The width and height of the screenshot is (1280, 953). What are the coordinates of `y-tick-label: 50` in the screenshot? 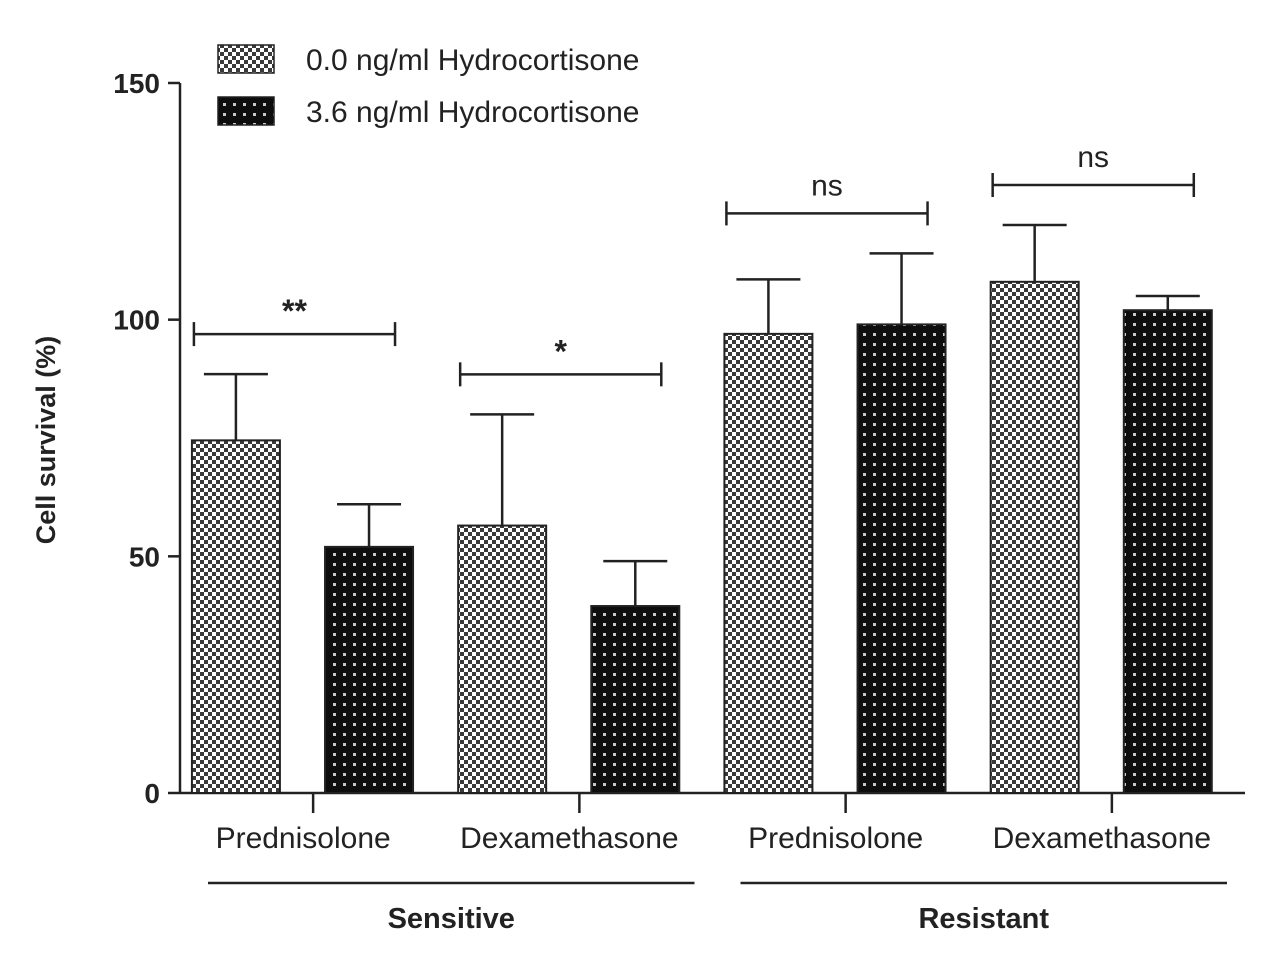 It's located at (144, 556).